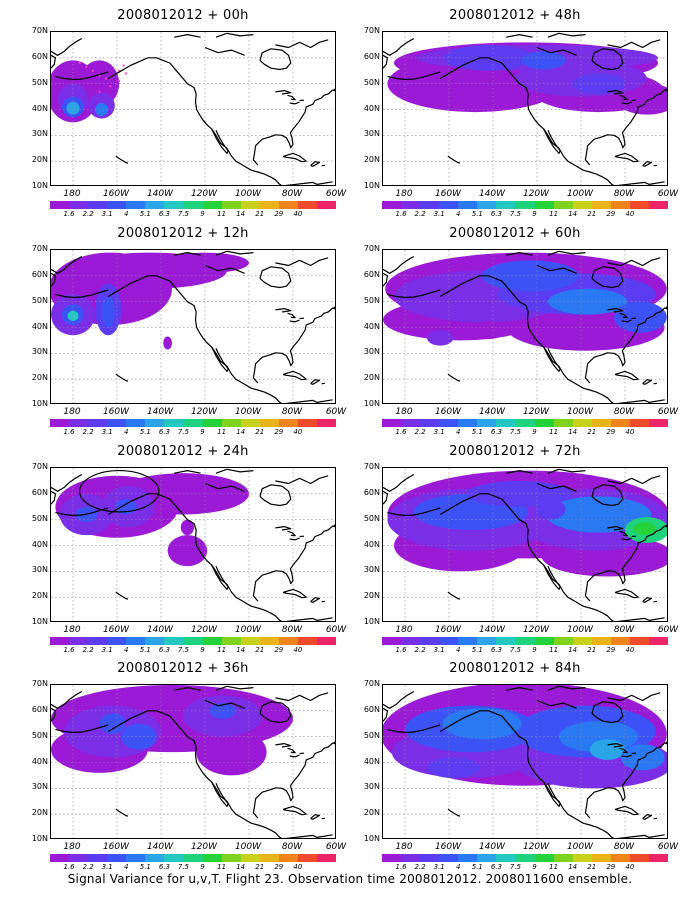  Describe the element at coordinates (477, 650) in the screenshot. I see `colorbar-label: 5.1` at that location.